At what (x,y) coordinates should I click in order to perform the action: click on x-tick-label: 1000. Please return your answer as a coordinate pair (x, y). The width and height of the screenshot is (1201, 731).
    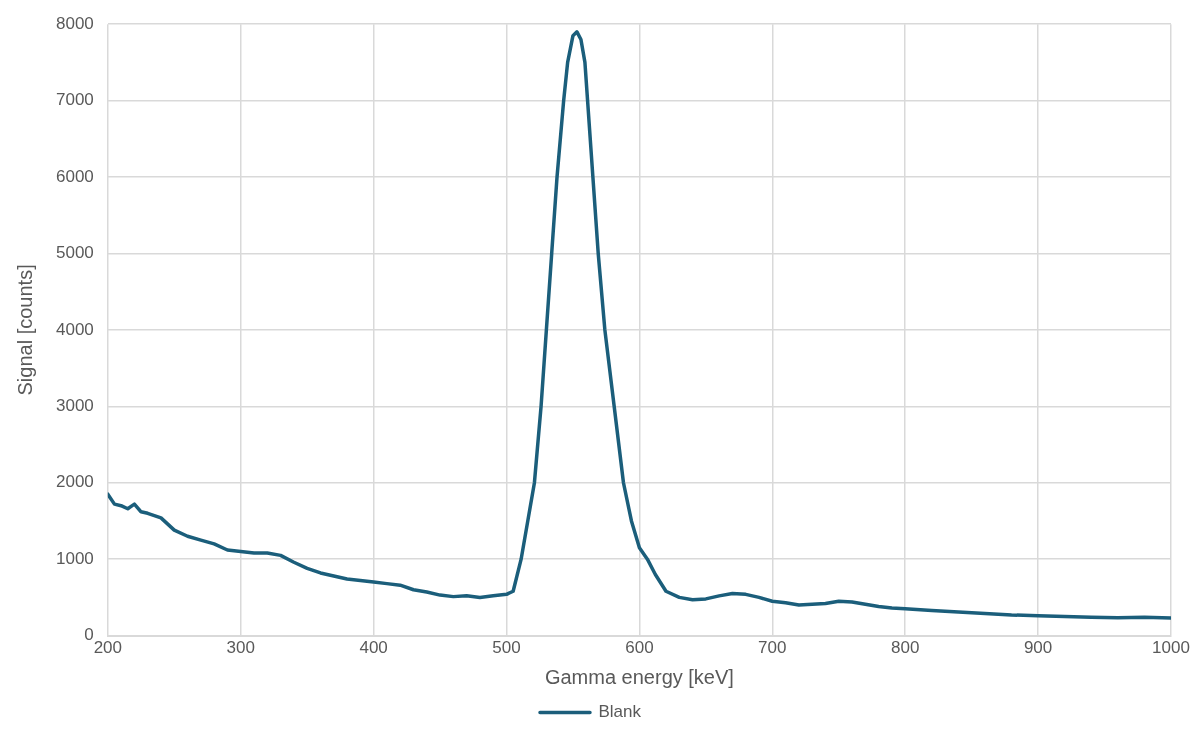
    Looking at the image, I should click on (1171, 648).